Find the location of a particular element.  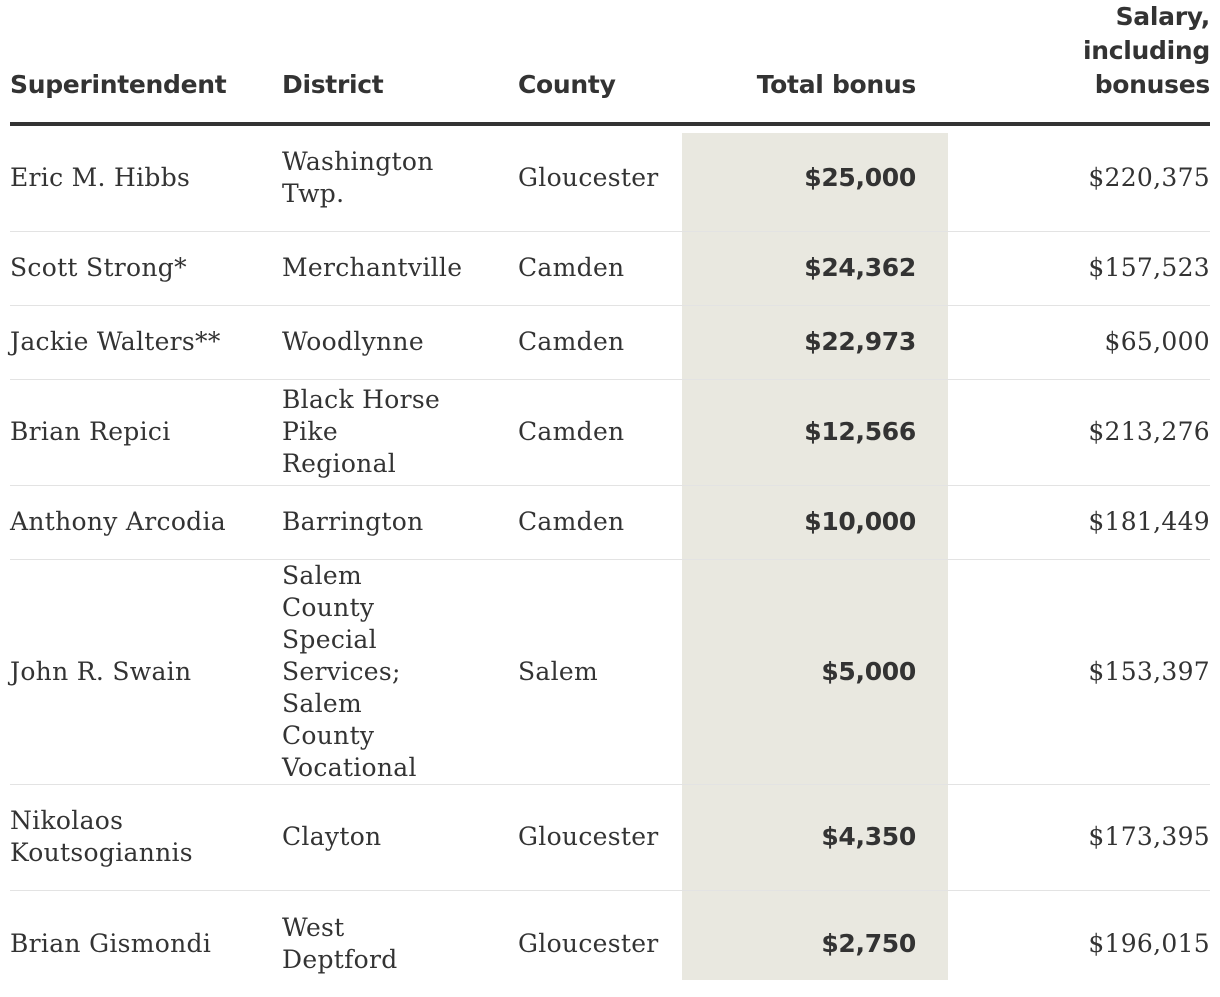

cell-salary: $153,397 is located at coordinates (1079, 672).